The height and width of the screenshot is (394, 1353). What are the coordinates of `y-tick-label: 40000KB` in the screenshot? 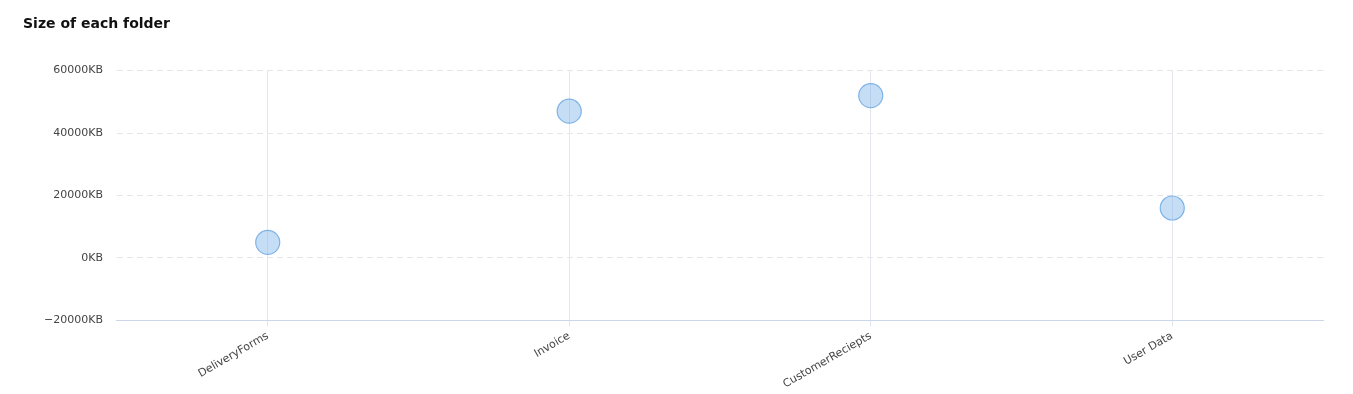 It's located at (78, 132).